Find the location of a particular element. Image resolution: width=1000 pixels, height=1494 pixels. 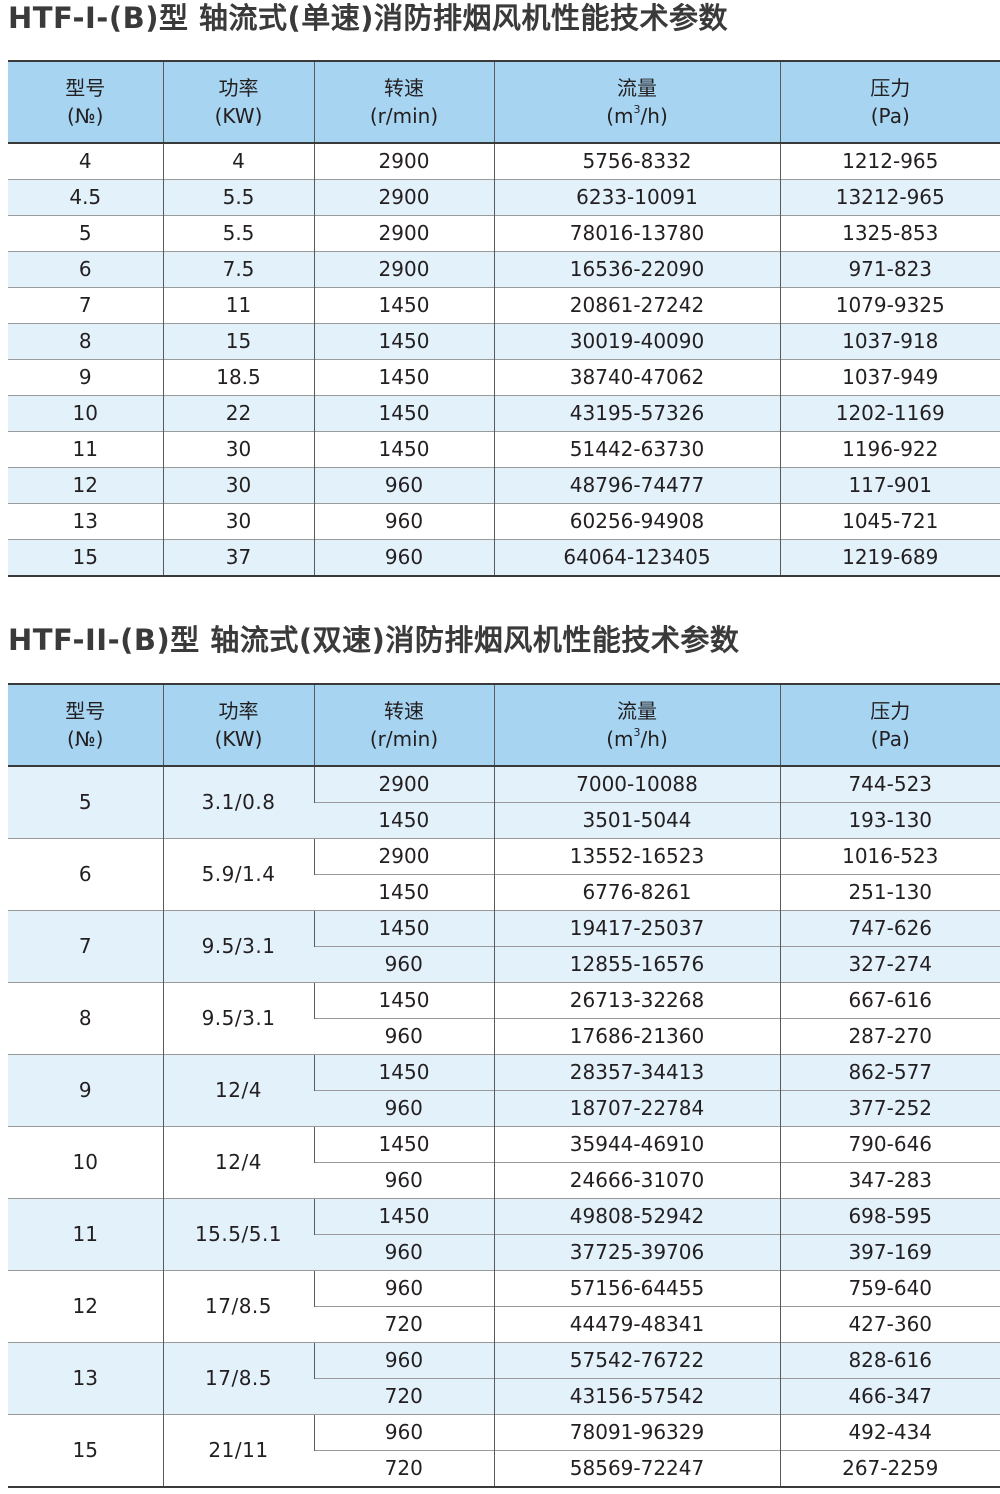

table-row: 6 5.9/1.4 2900 13552-16523 1016-523 is located at coordinates (504, 874).